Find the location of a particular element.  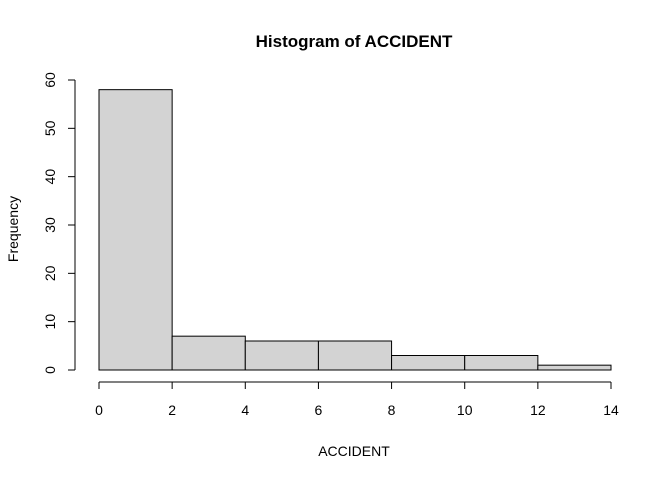

y-tick-label-5: 50 is located at coordinates (50, 128).